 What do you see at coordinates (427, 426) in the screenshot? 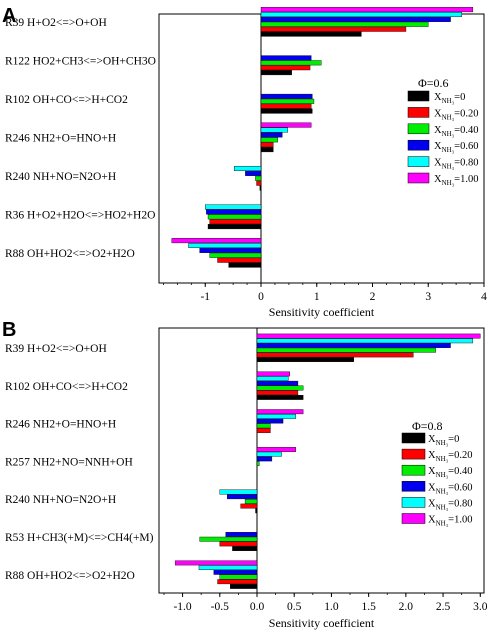
I see `legend-title: Φ=0.8` at bounding box center [427, 426].